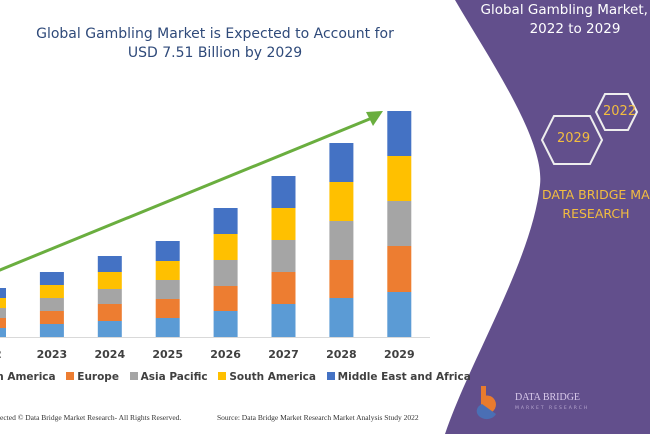 This screenshot has height=434, width=650. Describe the element at coordinates (596, 194) in the screenshot. I see `brand-line-1: DATA BRIDGE MA` at that location.